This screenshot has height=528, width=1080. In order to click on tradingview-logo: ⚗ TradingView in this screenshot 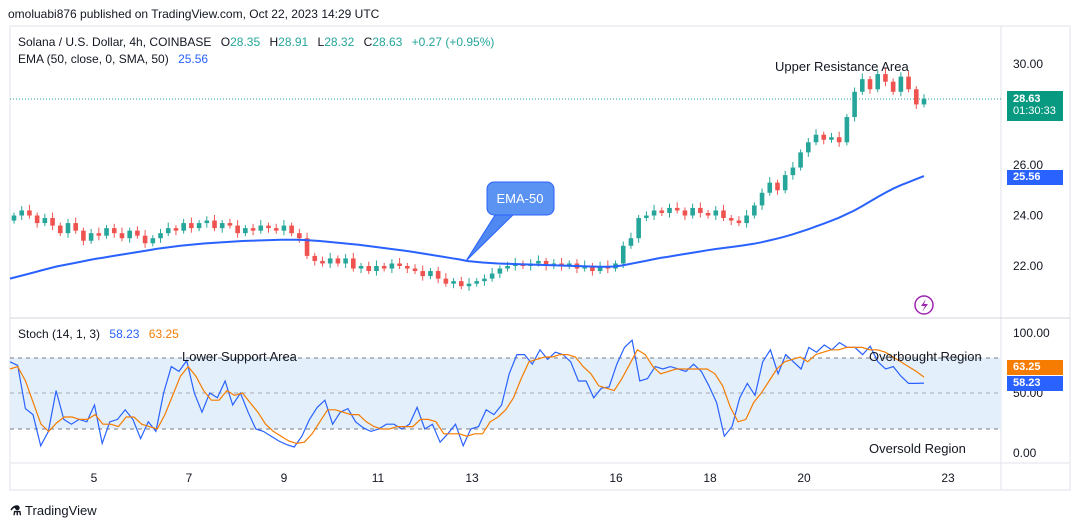, I will do `click(53, 511)`.